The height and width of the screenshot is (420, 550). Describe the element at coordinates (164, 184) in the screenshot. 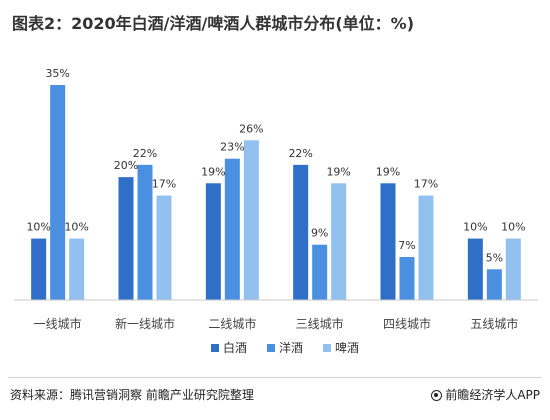

I see `data-label-3-2: 17%` at that location.